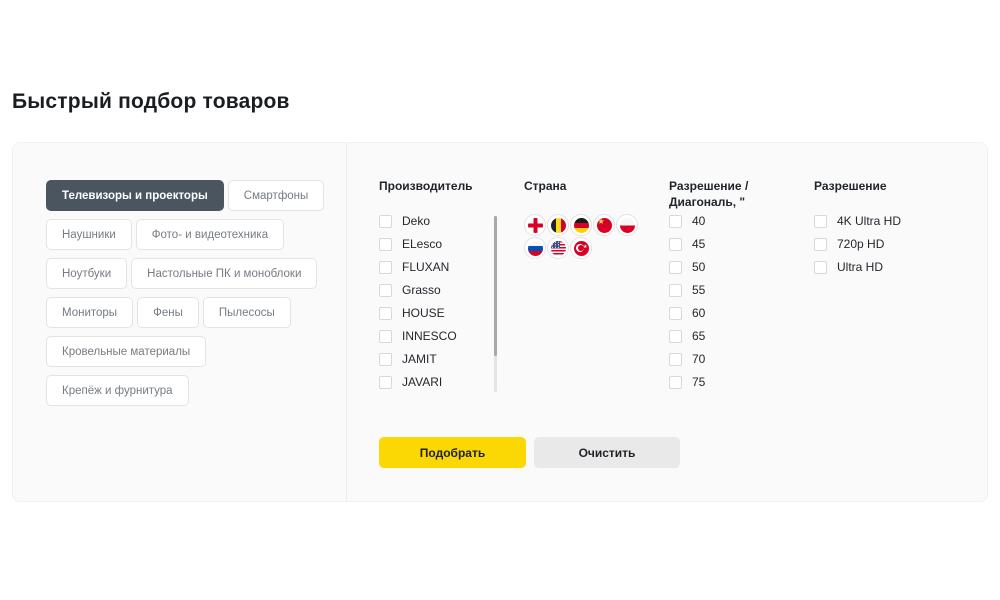 This screenshot has height=600, width=1000. Describe the element at coordinates (451, 359) in the screenshot. I see `checkbox-option: JAMIT` at that location.